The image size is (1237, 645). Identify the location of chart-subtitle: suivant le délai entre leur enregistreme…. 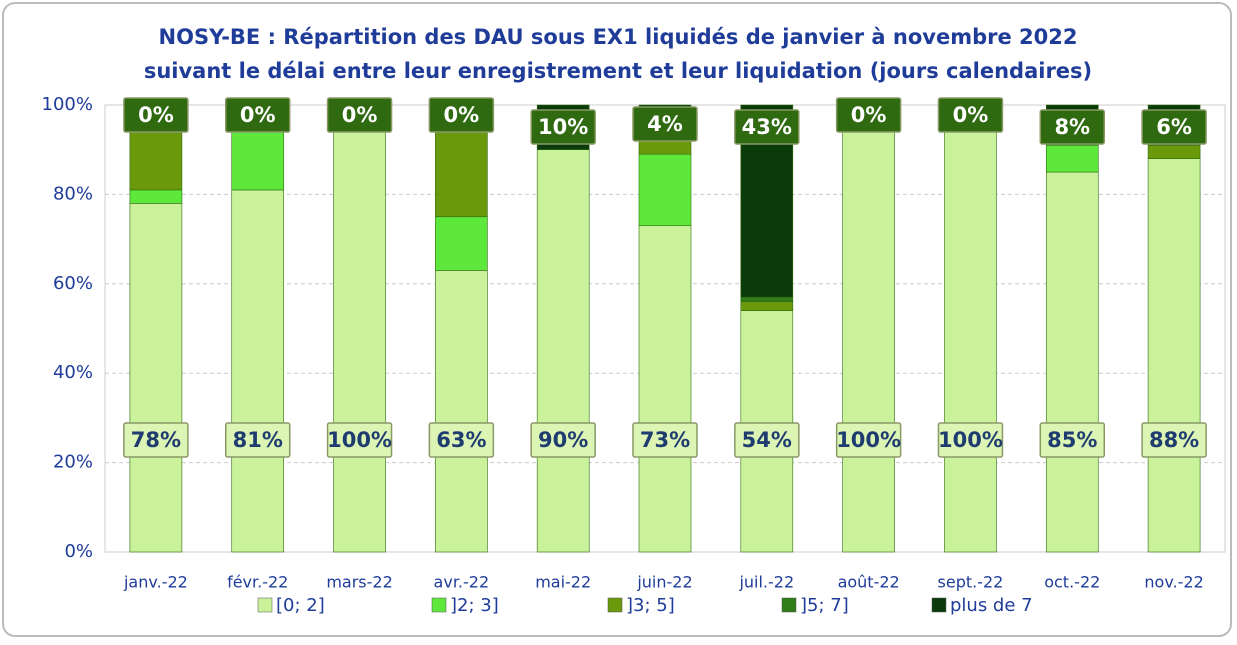
(618, 71).